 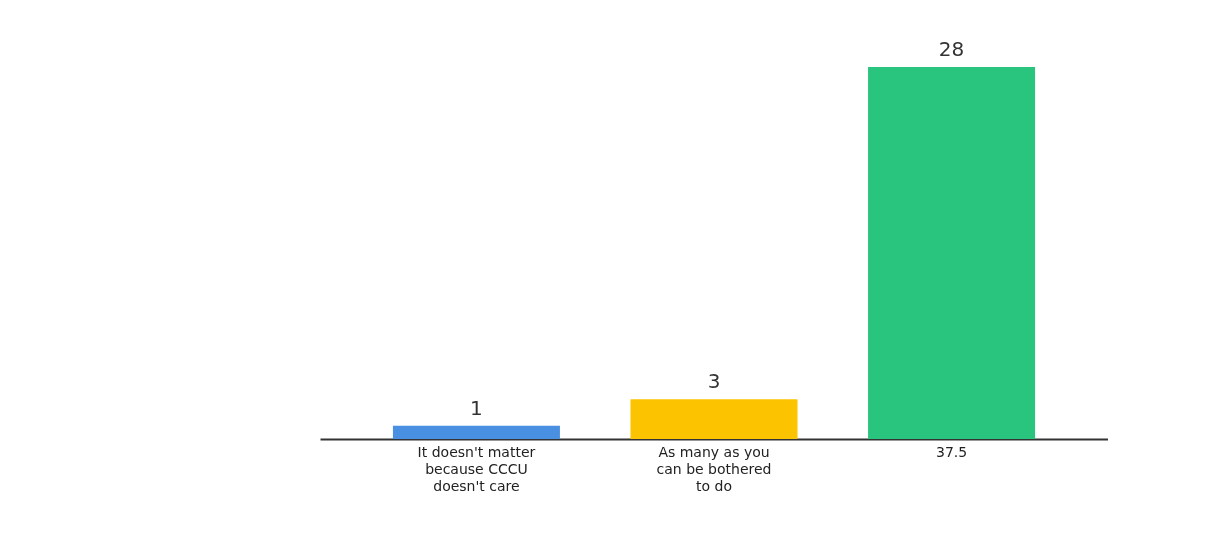 I want to click on x-tick-label: As many as you can be bothered to do, so click(x=714, y=468).